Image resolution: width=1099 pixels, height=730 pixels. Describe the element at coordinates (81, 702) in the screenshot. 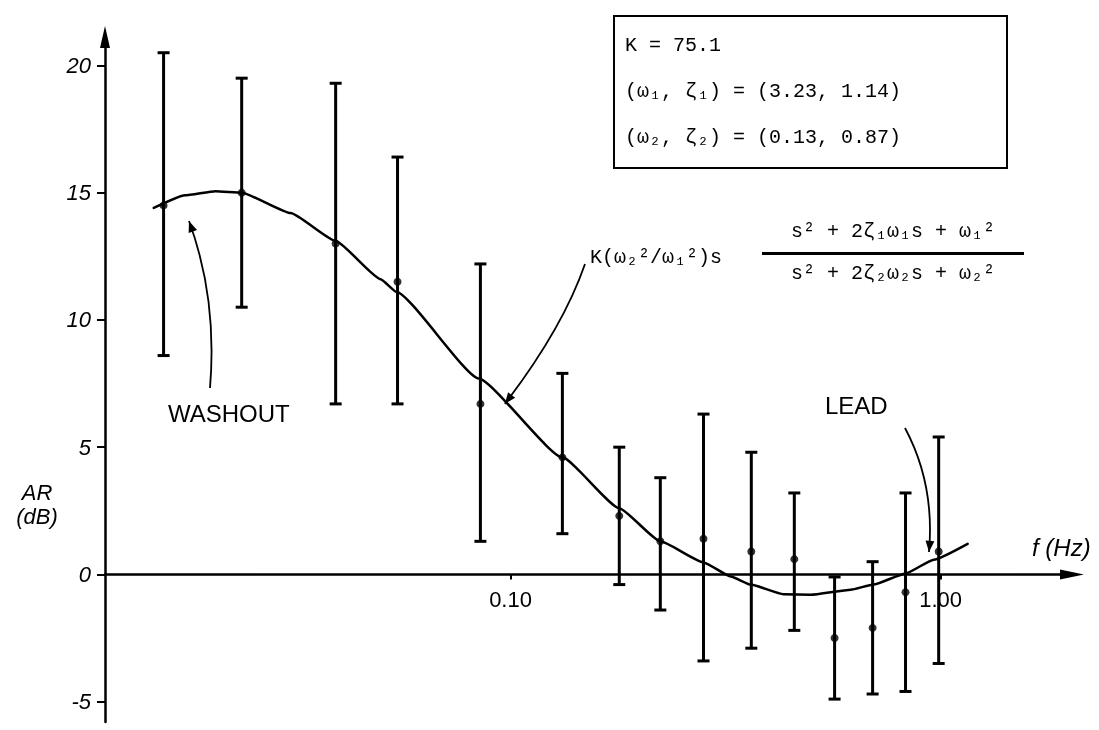

I see `y-tick-label: -5` at that location.